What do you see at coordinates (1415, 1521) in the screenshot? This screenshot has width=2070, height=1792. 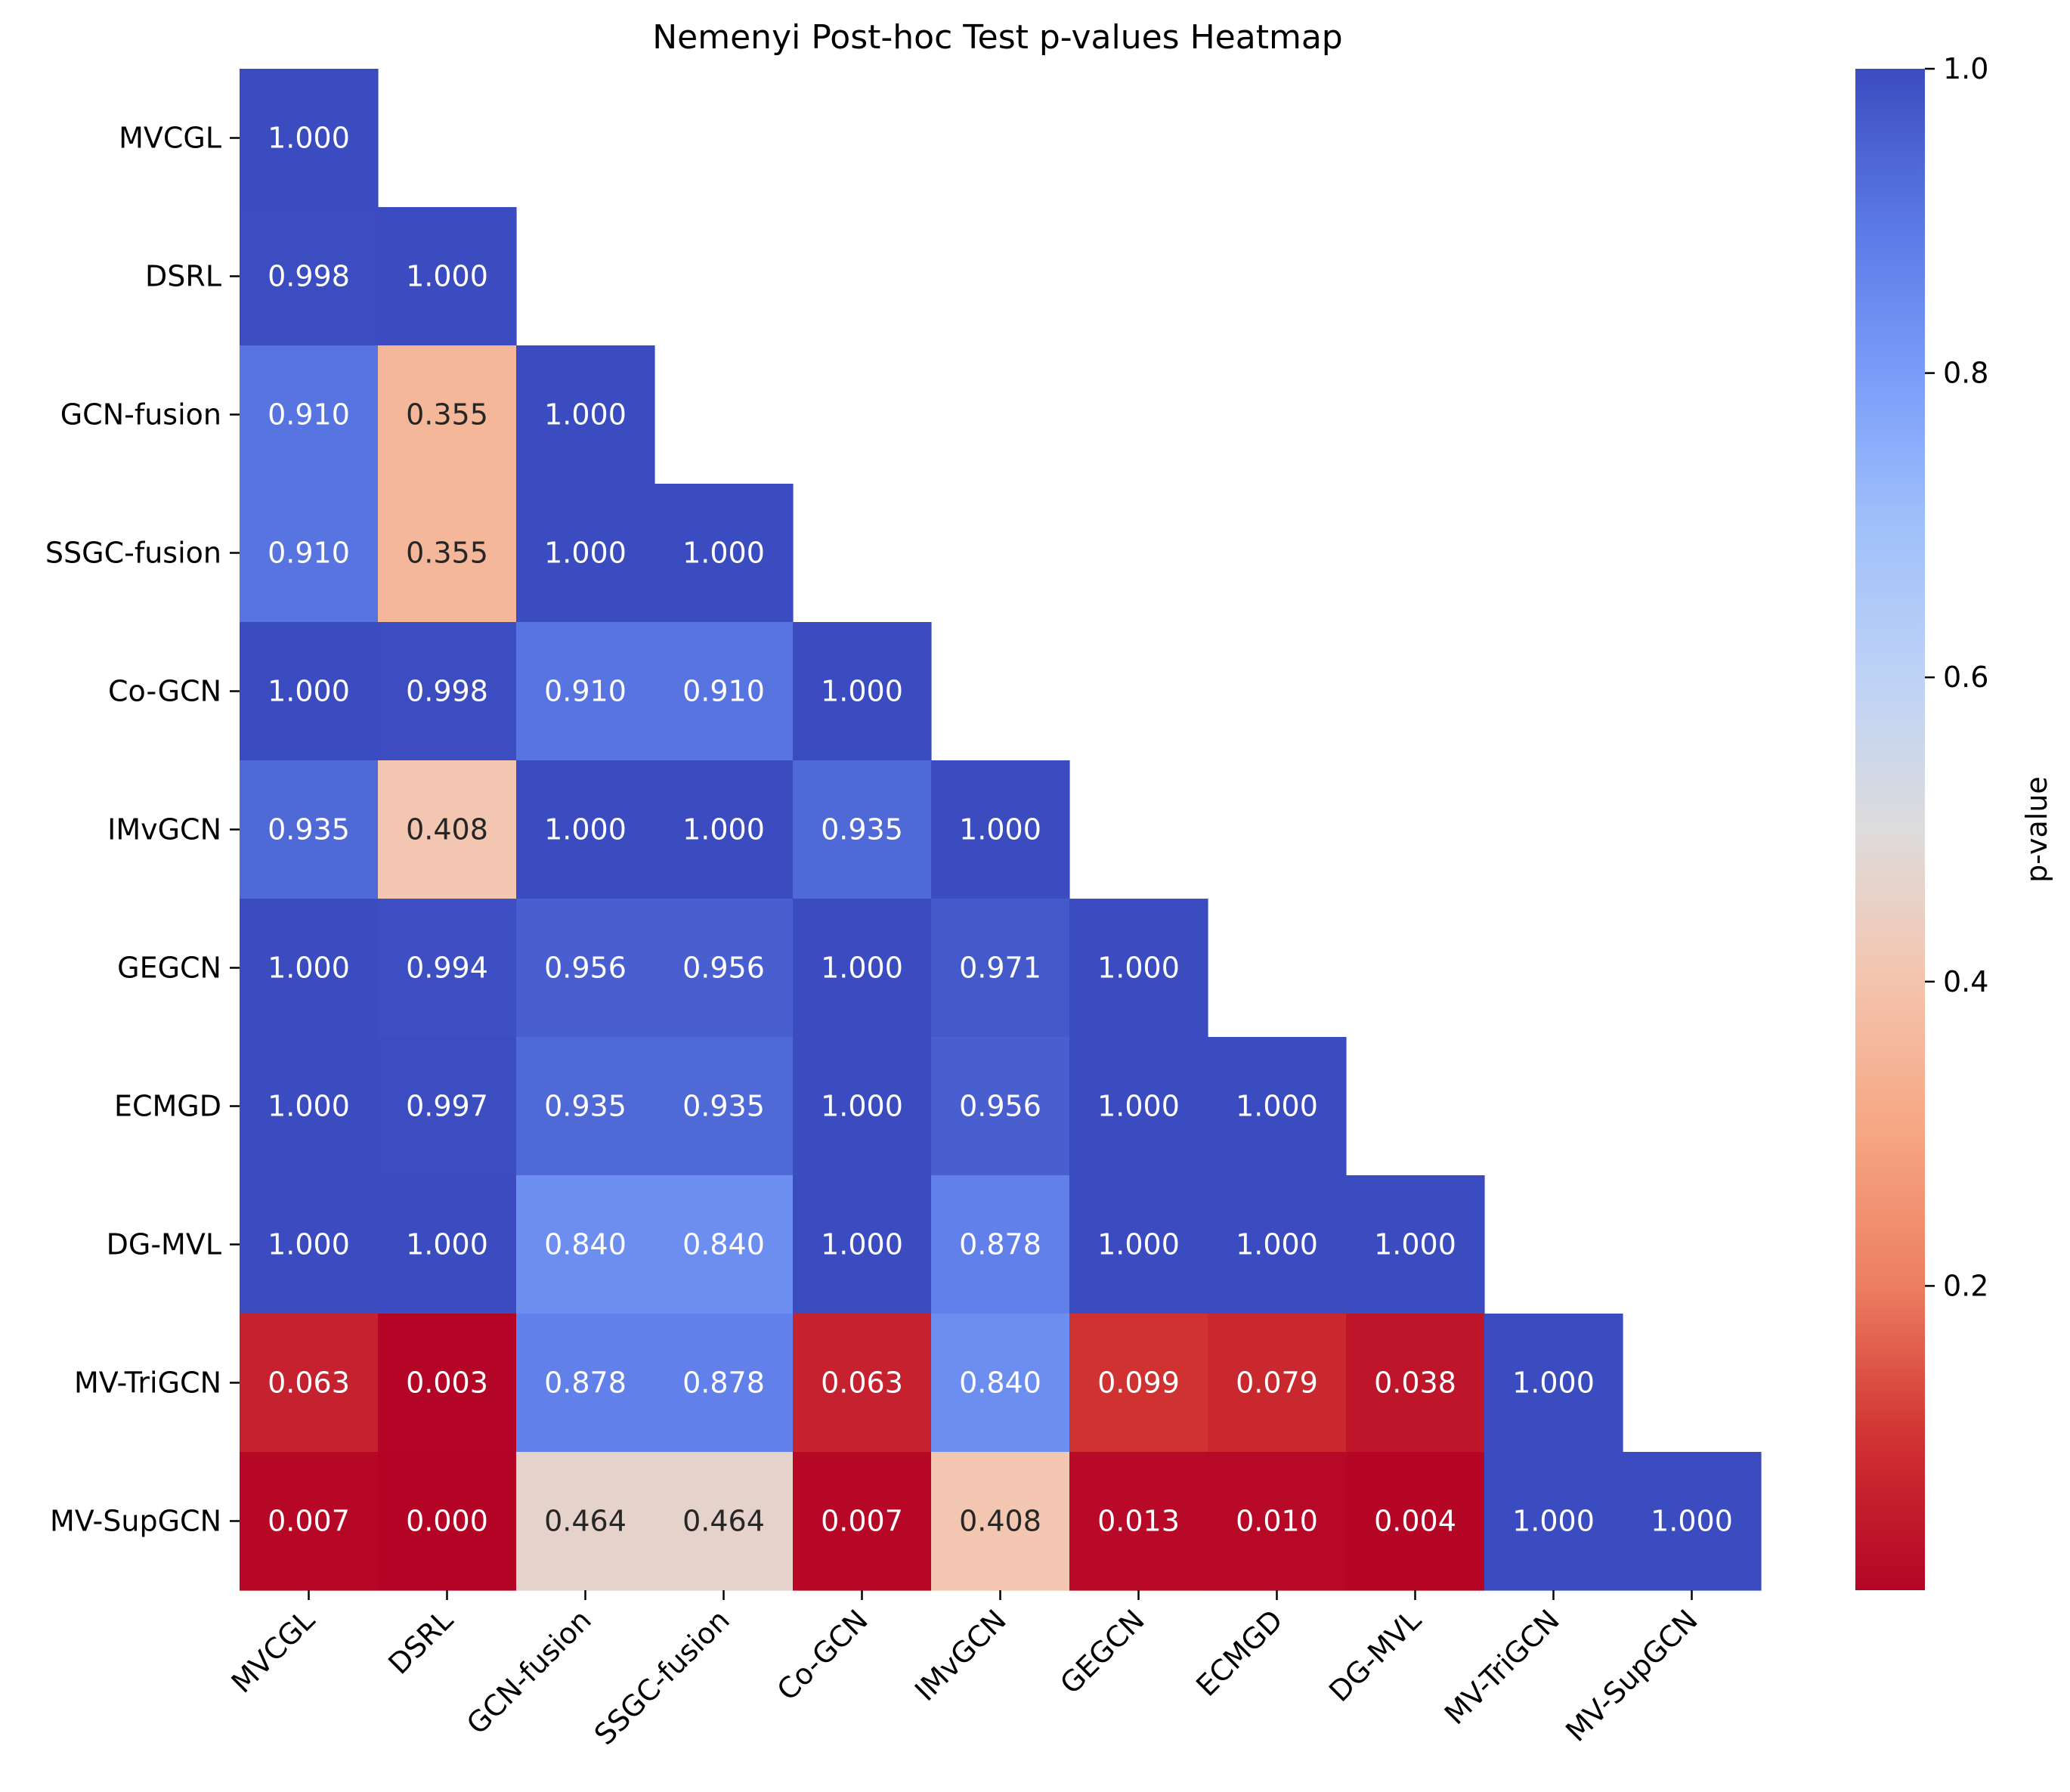 I see `cell-value-label: 0.004` at bounding box center [1415, 1521].